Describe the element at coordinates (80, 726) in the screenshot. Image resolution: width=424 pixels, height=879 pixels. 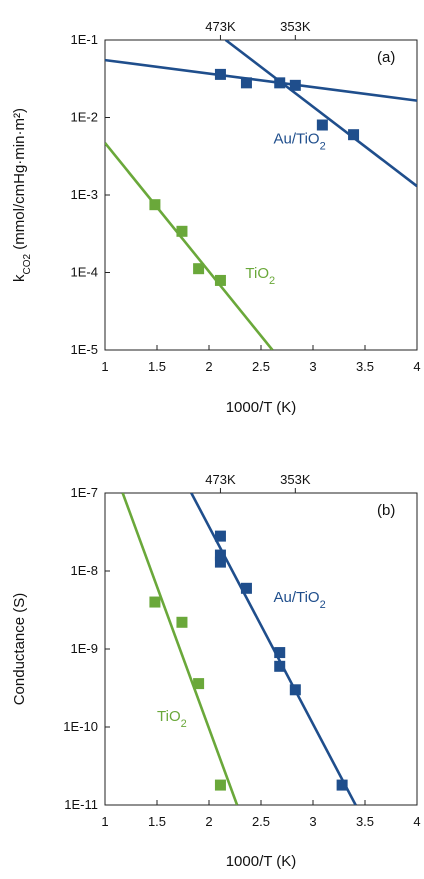
I see `y-tick-label: 1E-10` at that location.